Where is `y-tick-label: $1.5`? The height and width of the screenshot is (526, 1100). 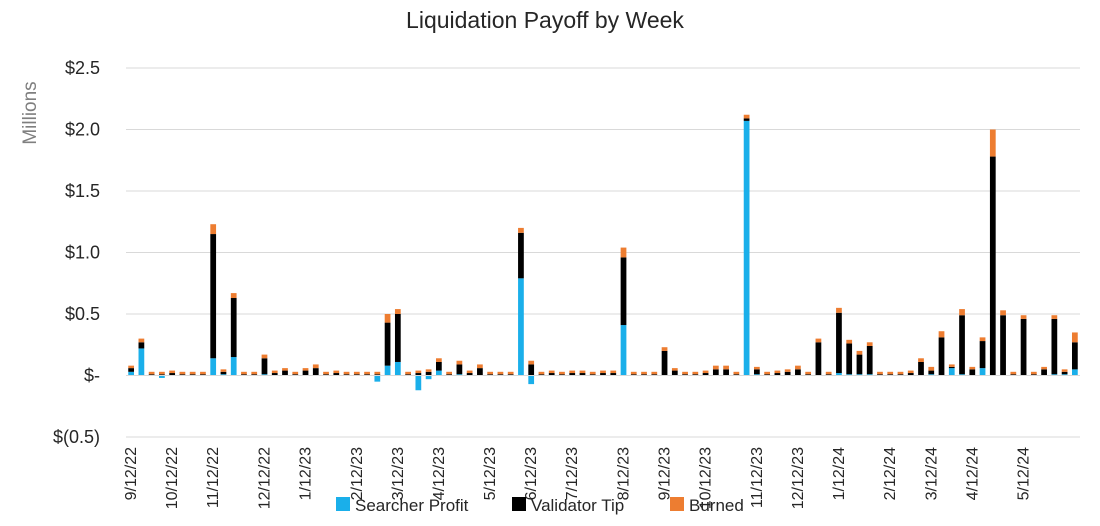
y-tick-label: $1.5 is located at coordinates (82, 191).